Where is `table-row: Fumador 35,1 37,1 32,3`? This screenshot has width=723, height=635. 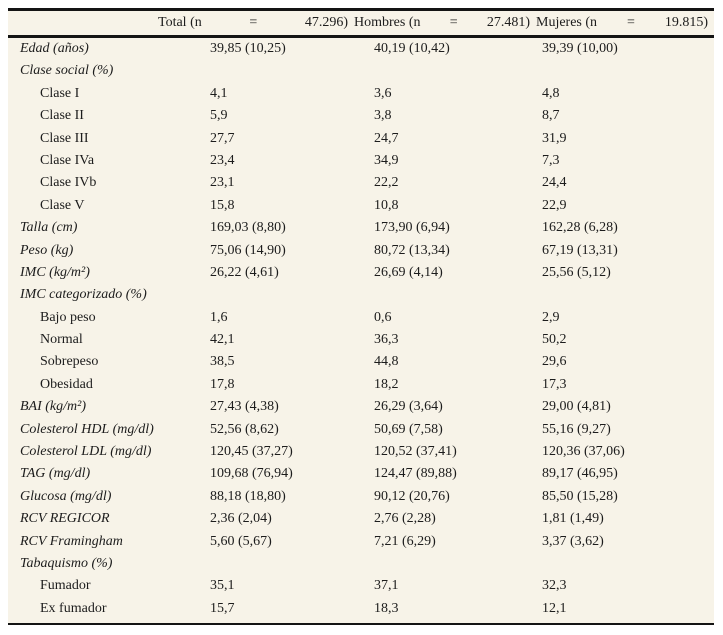
table-row: Fumador 35,1 37,1 32,3 is located at coordinates (361, 586).